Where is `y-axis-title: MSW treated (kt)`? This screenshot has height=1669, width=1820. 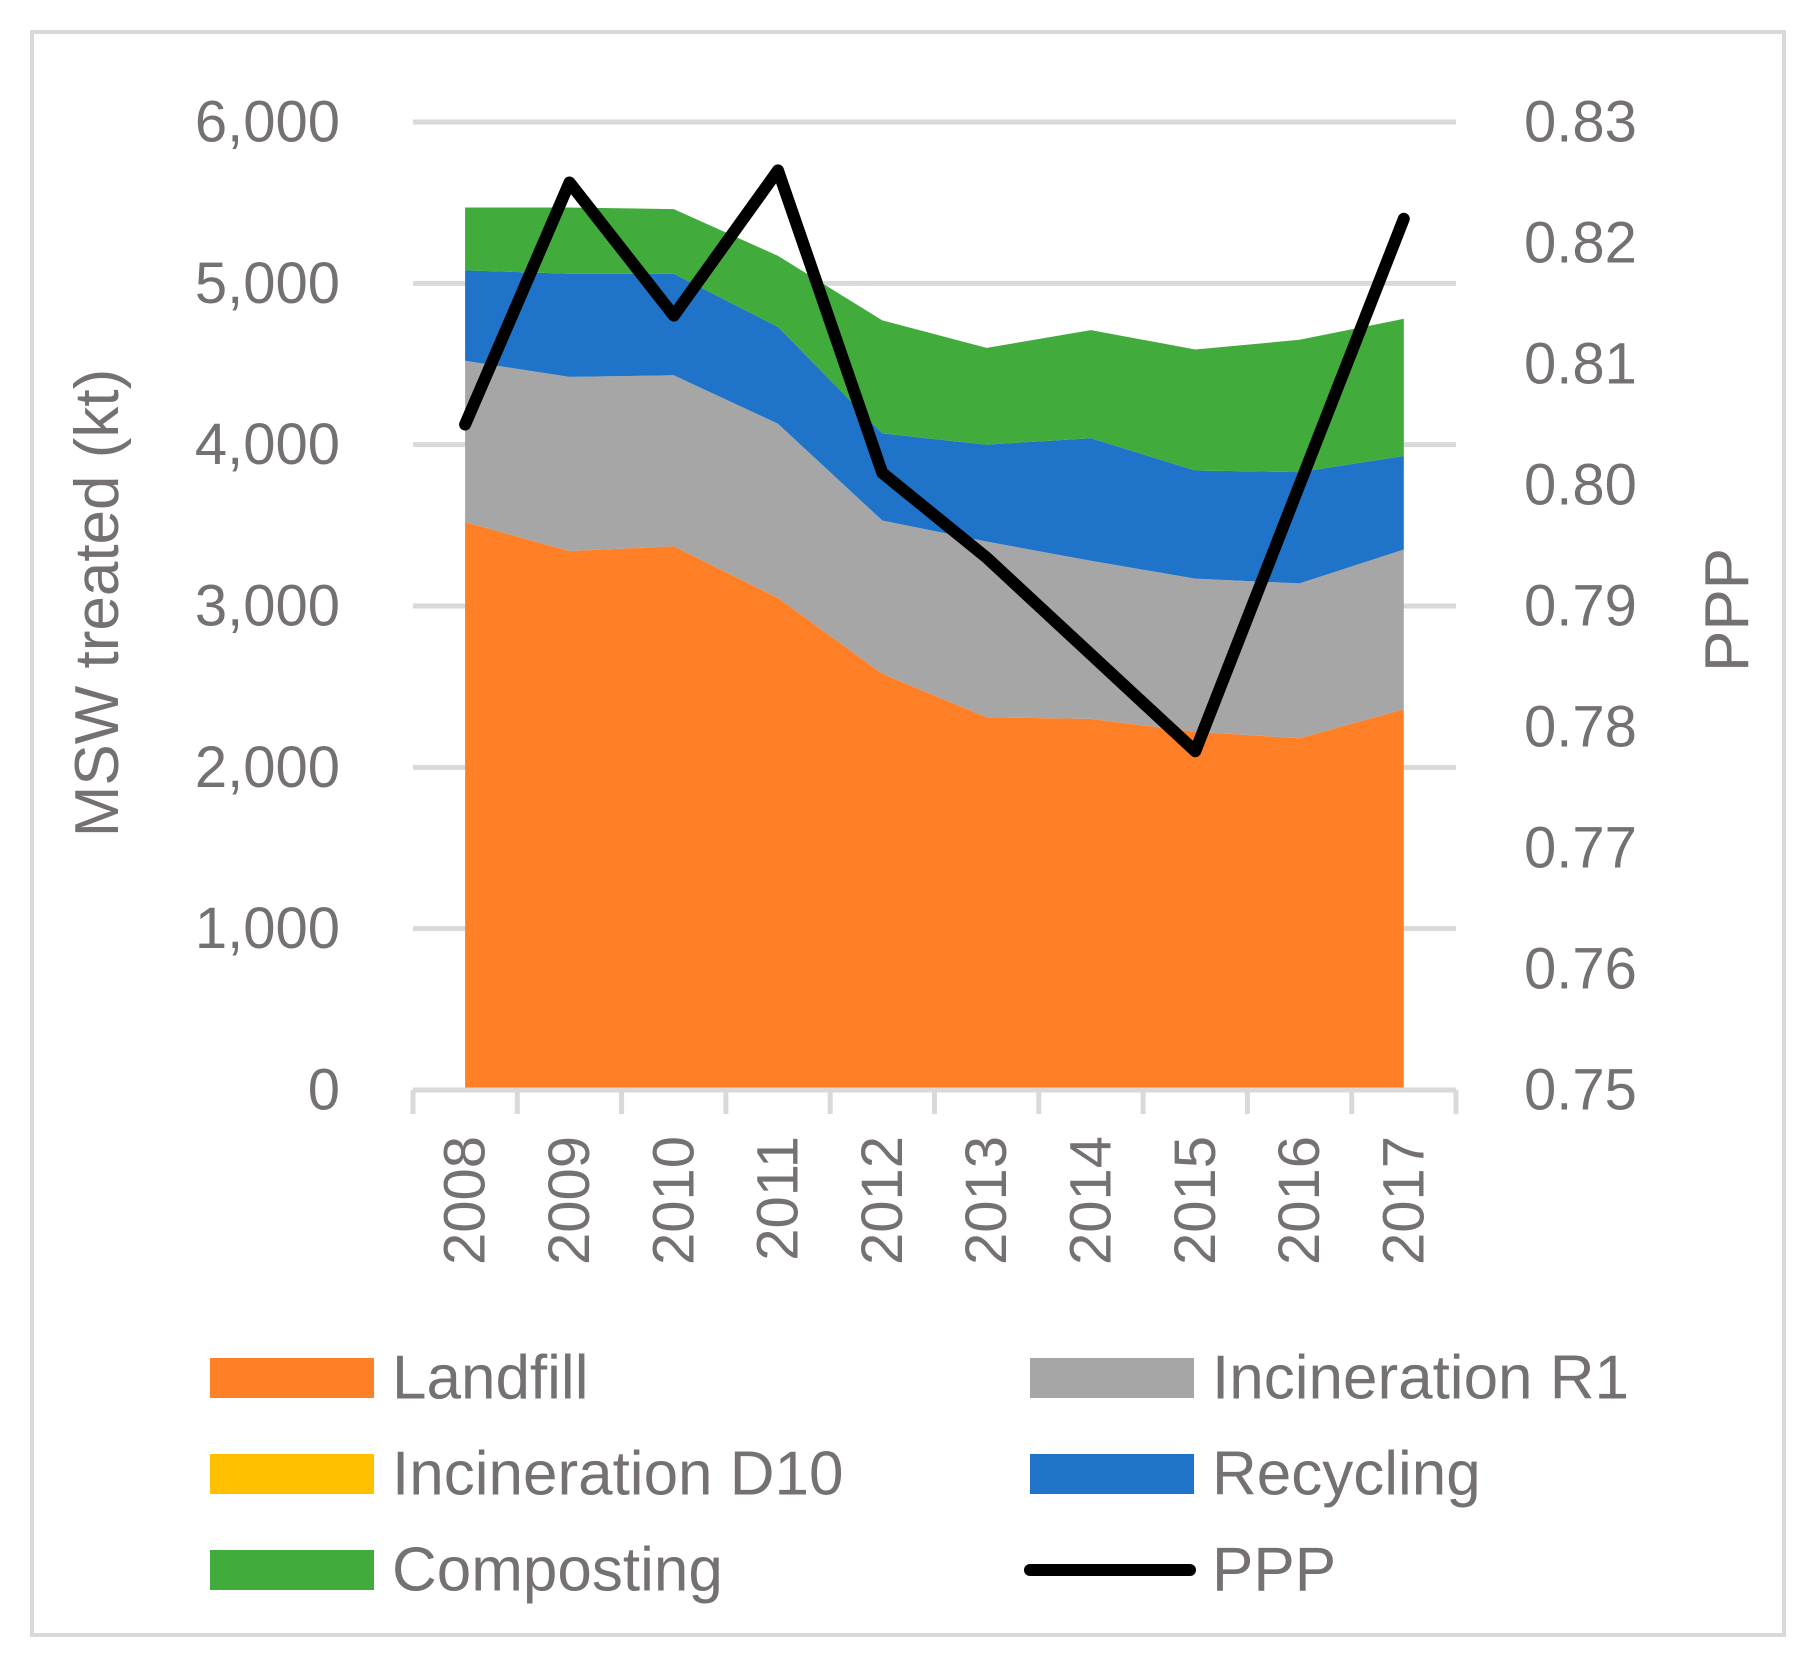 y-axis-title: MSW treated (kt) is located at coordinates (97, 603).